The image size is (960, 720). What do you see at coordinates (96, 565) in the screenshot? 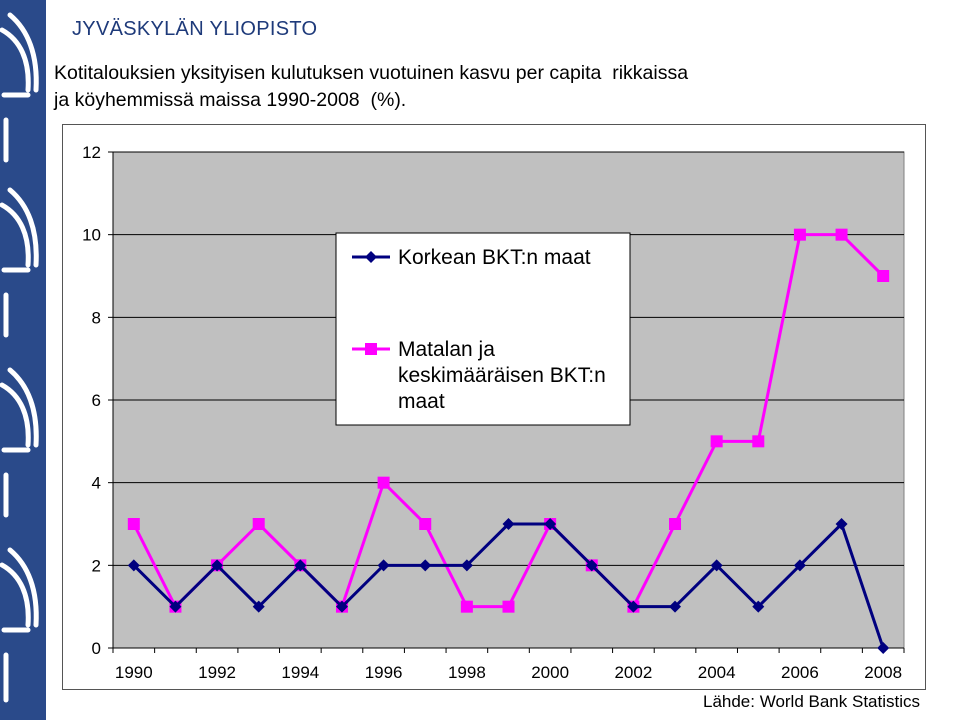
I see `y-tick-label: 2` at bounding box center [96, 565].